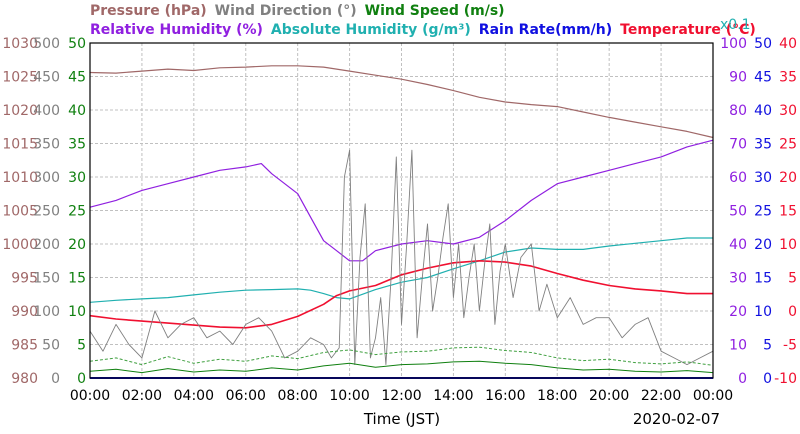 The image size is (800, 434). I want to click on x-tick-label: 10:00, so click(349, 396).